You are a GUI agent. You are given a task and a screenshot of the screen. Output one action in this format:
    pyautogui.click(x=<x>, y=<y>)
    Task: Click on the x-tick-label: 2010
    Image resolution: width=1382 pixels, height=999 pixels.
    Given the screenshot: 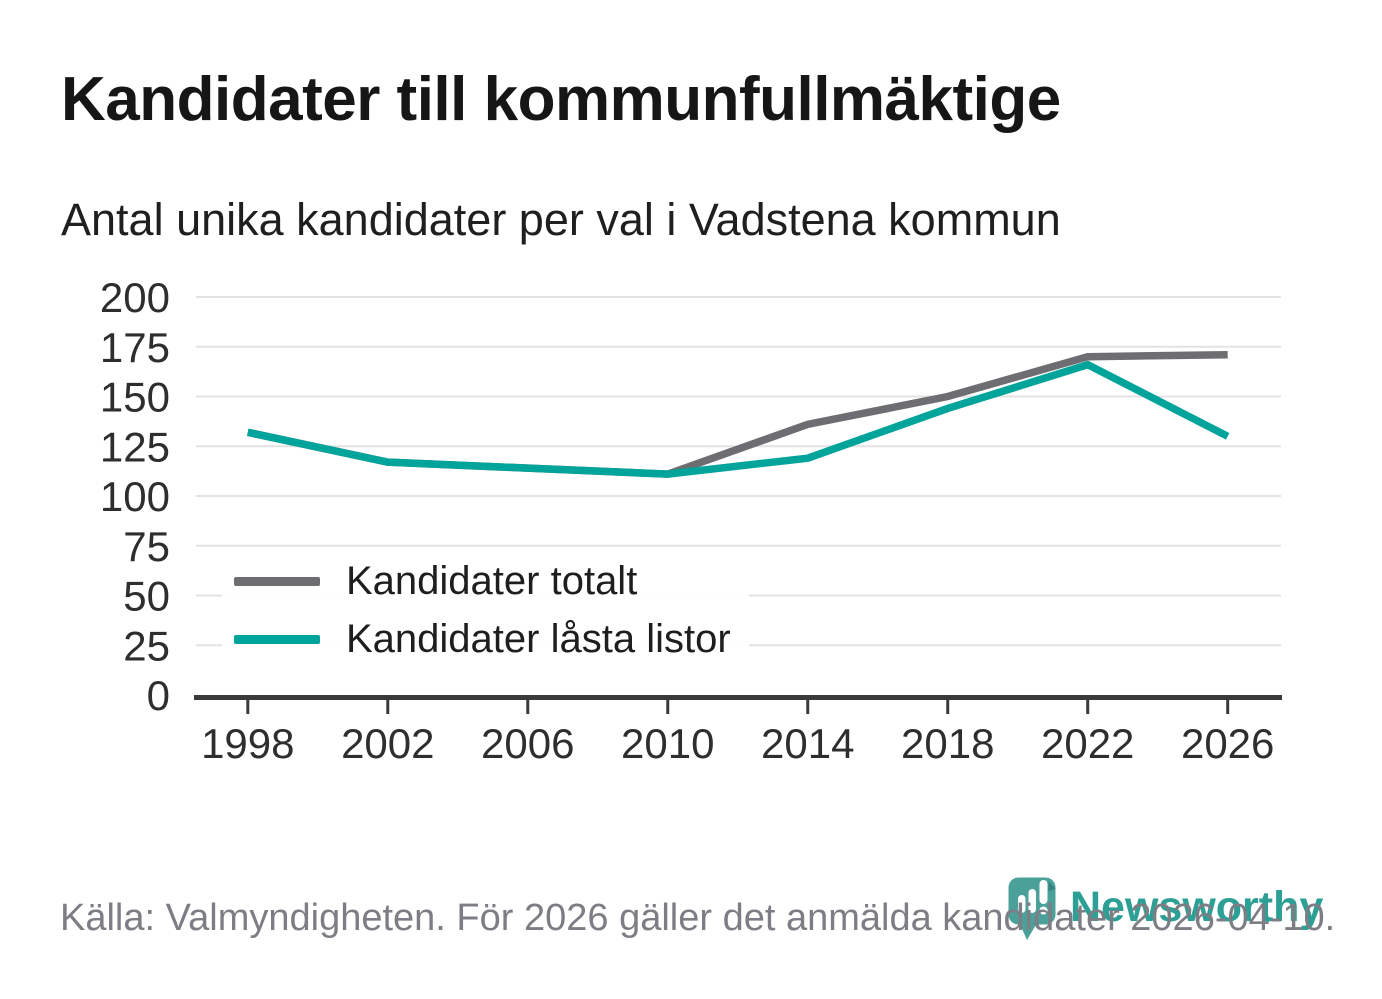 What is the action you would take?
    pyautogui.click(x=667, y=743)
    